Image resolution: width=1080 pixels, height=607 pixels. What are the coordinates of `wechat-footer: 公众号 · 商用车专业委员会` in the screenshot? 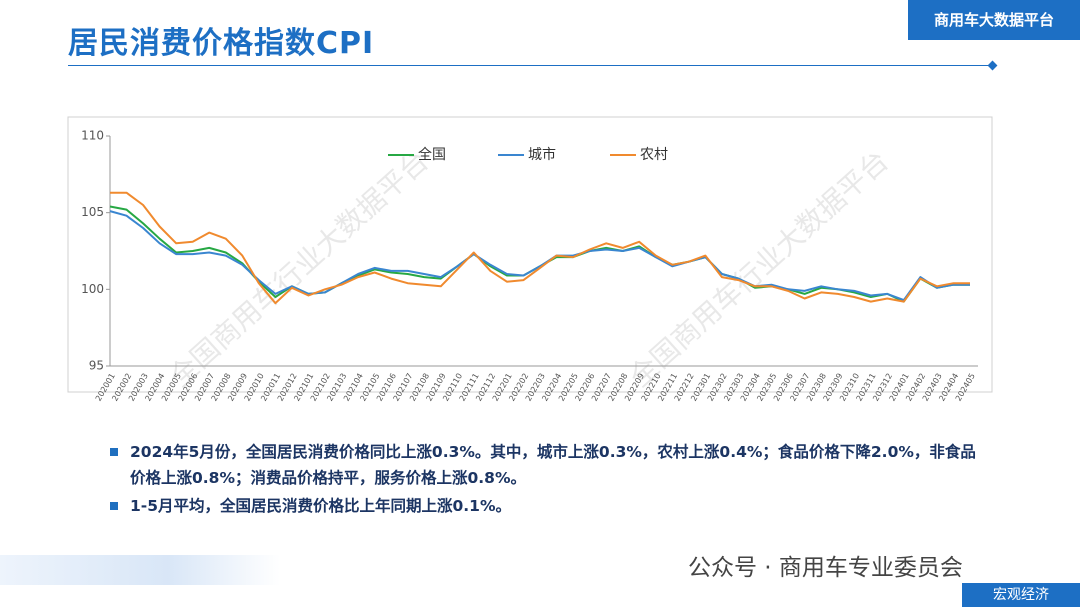 It's located at (825, 568).